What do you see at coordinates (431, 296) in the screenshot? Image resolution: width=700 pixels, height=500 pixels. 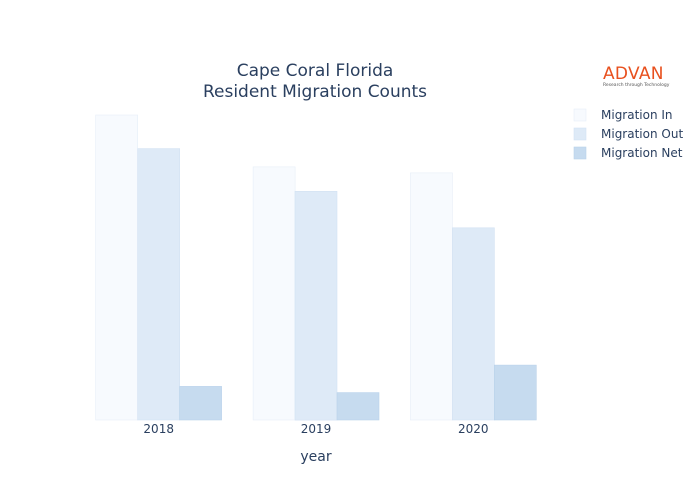 I see `bar-migration-in-2020` at bounding box center [431, 296].